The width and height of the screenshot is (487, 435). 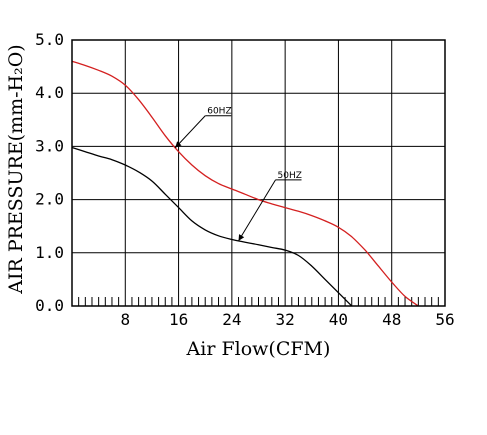 I want to click on y-tick-label: 0.0, so click(x=49, y=305).